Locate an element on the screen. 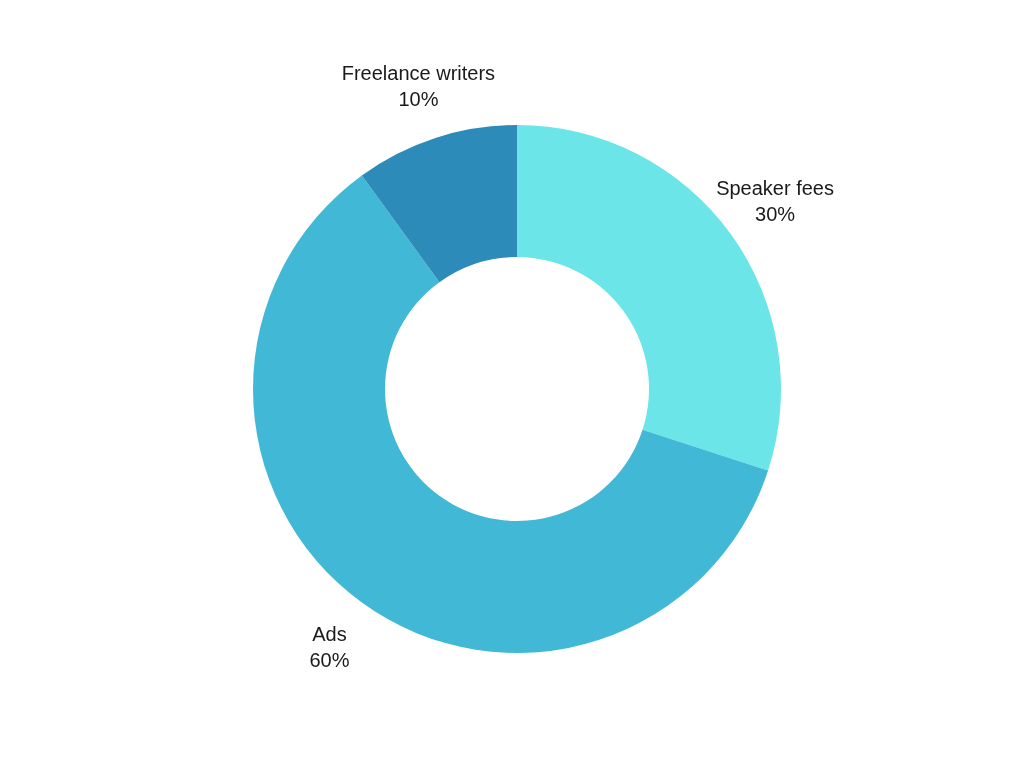 This screenshot has height=768, width=1024. donut-slice is located at coordinates (439, 204).